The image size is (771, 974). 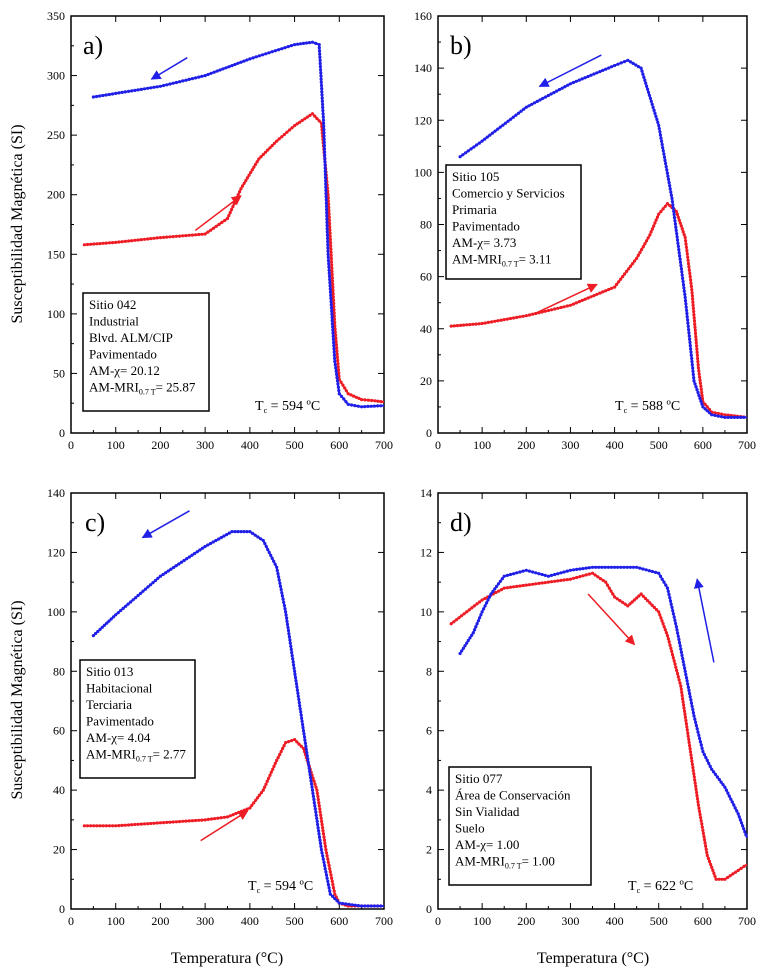 What do you see at coordinates (95, 522) in the screenshot?
I see `panel-label: c)` at bounding box center [95, 522].